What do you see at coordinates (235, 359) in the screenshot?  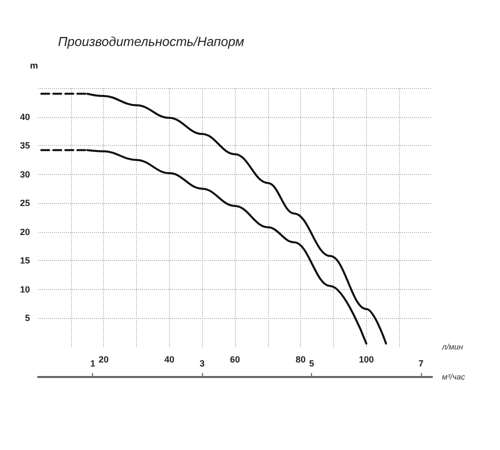 I see `x-tick-label: 60` at bounding box center [235, 359].